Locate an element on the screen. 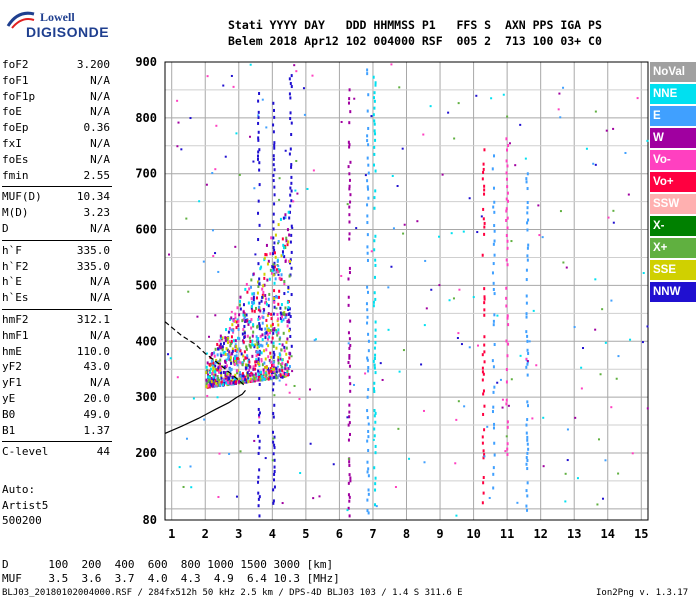  param-separator is located at coordinates (57, 240).